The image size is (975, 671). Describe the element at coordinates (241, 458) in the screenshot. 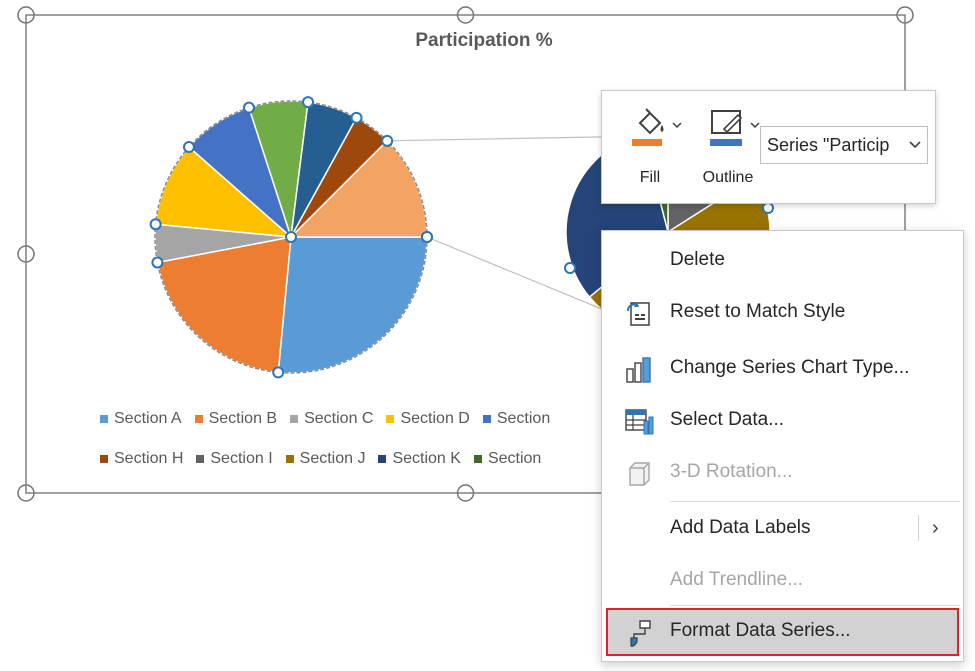

I see `legend-label: Section I` at that location.